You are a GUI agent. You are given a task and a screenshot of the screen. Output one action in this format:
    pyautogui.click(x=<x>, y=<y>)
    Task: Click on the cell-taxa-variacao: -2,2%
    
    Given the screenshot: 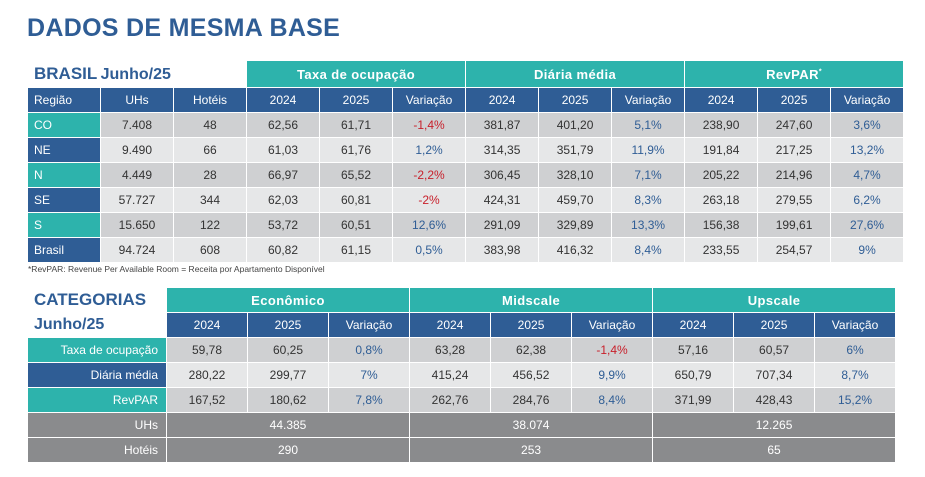 What is the action you would take?
    pyautogui.click(x=429, y=175)
    